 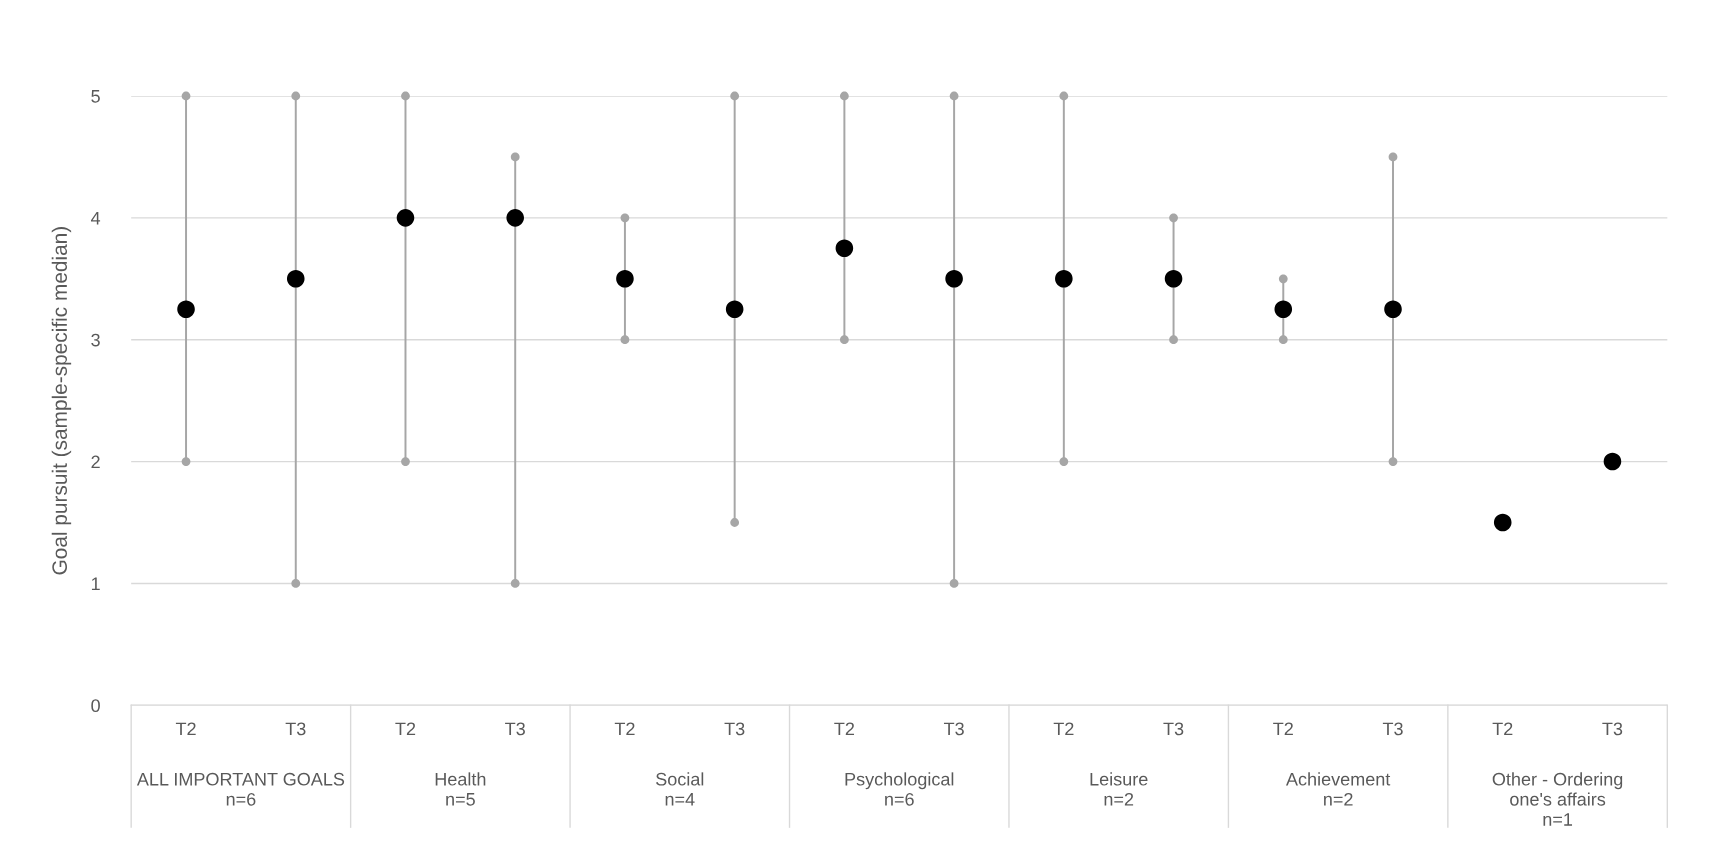 I want to click on y-tick-label: 3, so click(x=95, y=340).